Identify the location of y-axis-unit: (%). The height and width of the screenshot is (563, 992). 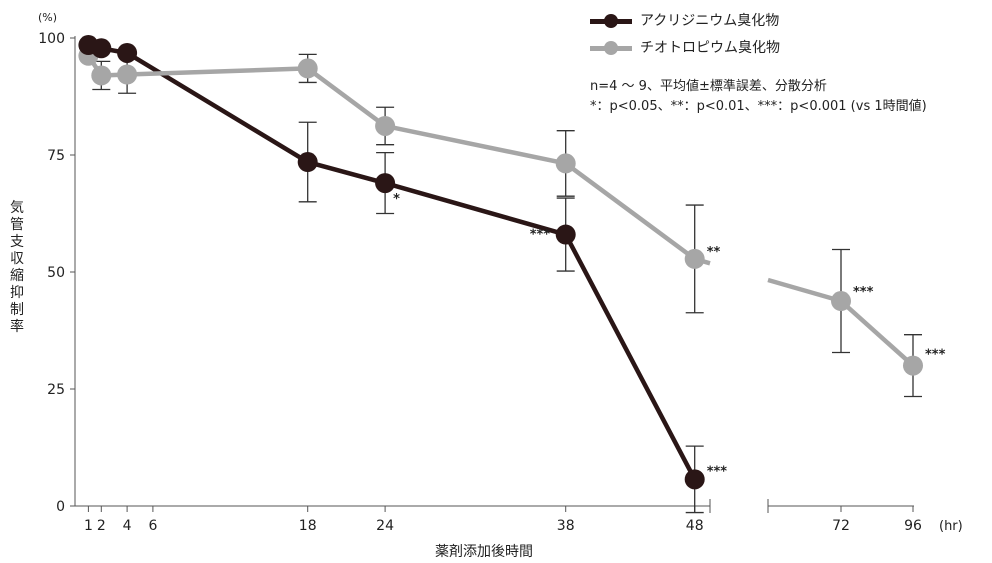
(48, 17).